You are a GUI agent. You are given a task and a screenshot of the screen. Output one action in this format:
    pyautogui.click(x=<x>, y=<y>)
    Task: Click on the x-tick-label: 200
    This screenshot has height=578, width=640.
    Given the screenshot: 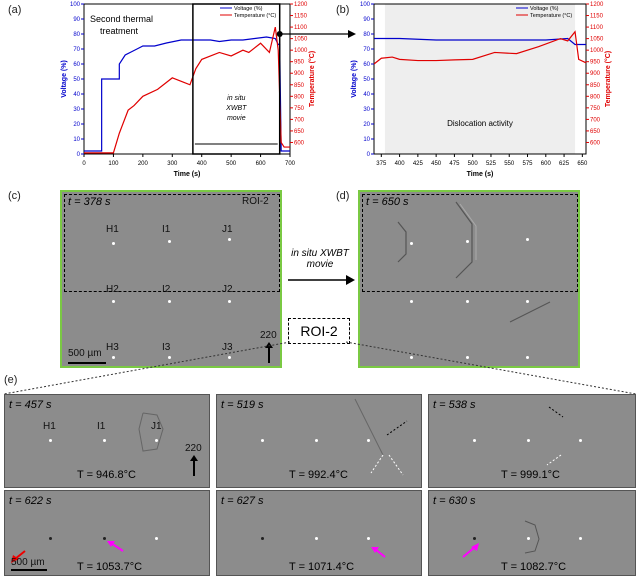 What is the action you would take?
    pyautogui.click(x=143, y=164)
    